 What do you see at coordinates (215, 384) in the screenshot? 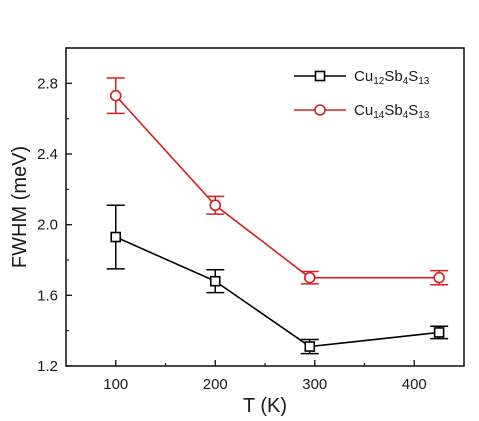
I see `x-tick-label: 200` at bounding box center [215, 384].